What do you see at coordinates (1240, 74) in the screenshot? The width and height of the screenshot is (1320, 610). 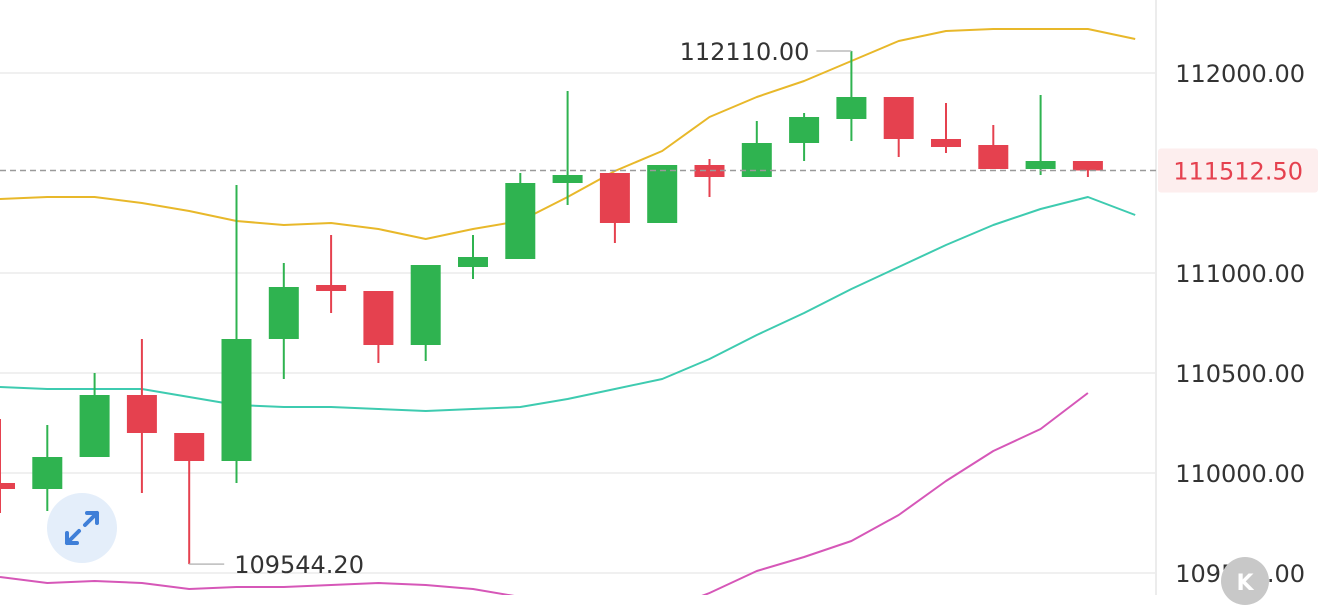 I see `y-tick-label: 112000.00` at bounding box center [1240, 74].